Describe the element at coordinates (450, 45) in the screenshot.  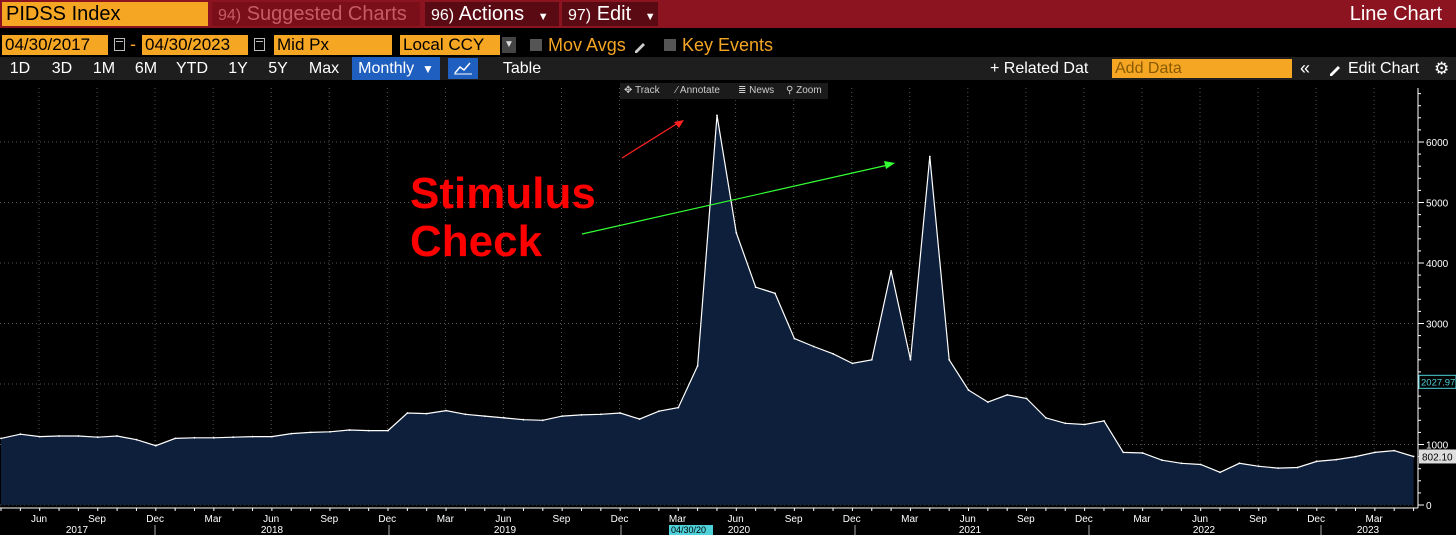
I see `currency-select: Local CCY` at that location.